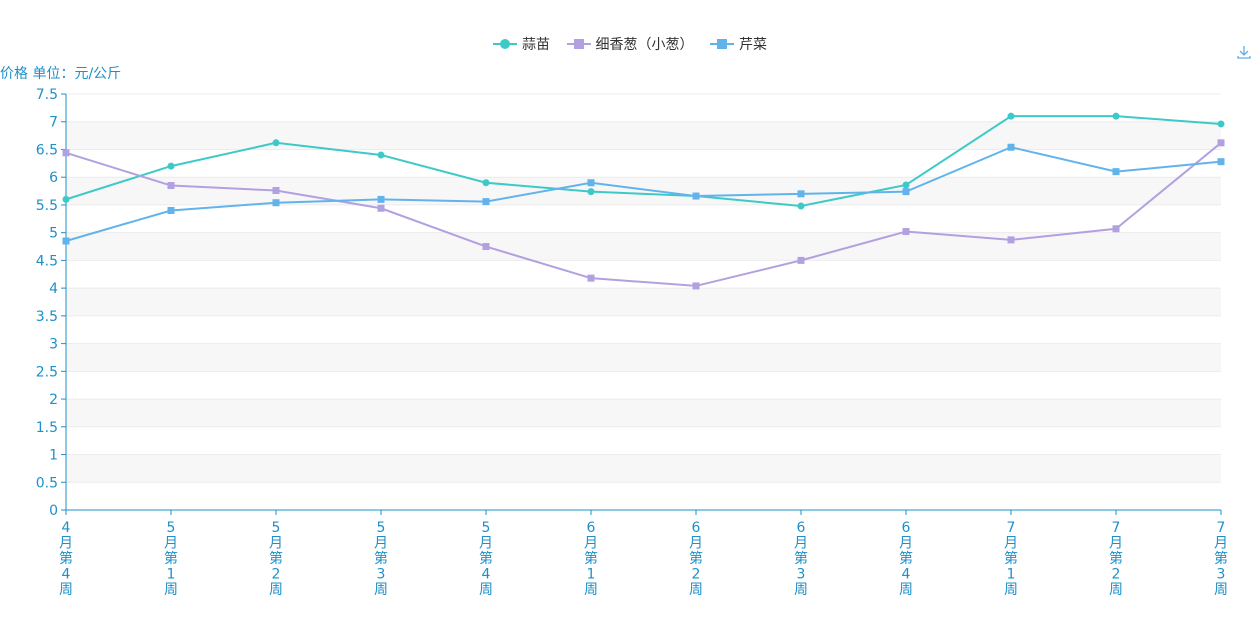 The image size is (1260, 630). Describe the element at coordinates (66, 559) in the screenshot. I see `x-tick-label: 4 月第 4 周` at that location.